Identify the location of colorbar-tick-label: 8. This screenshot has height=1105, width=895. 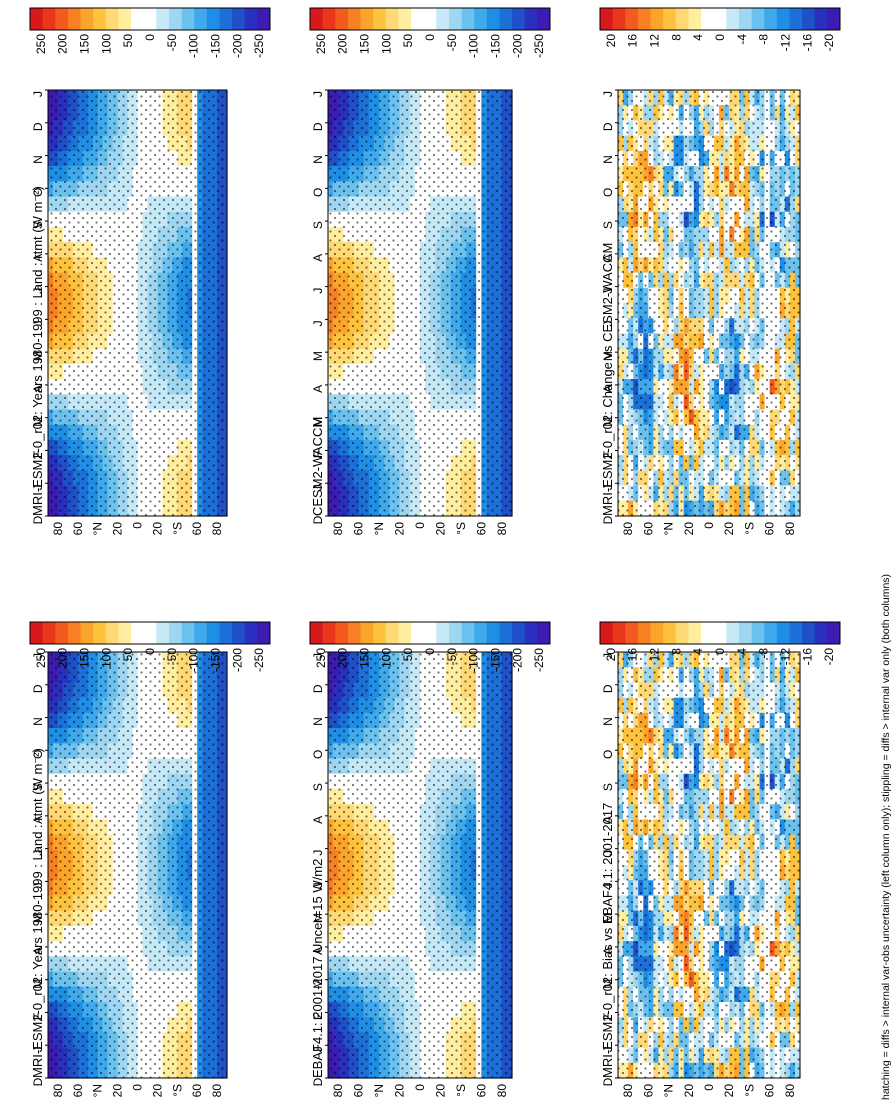
(676, 651).